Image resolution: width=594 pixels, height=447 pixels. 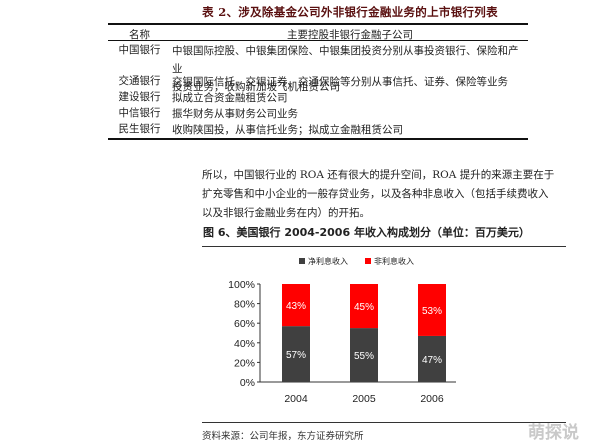 I want to click on legend-label: 非利息收入, so click(x=394, y=261).